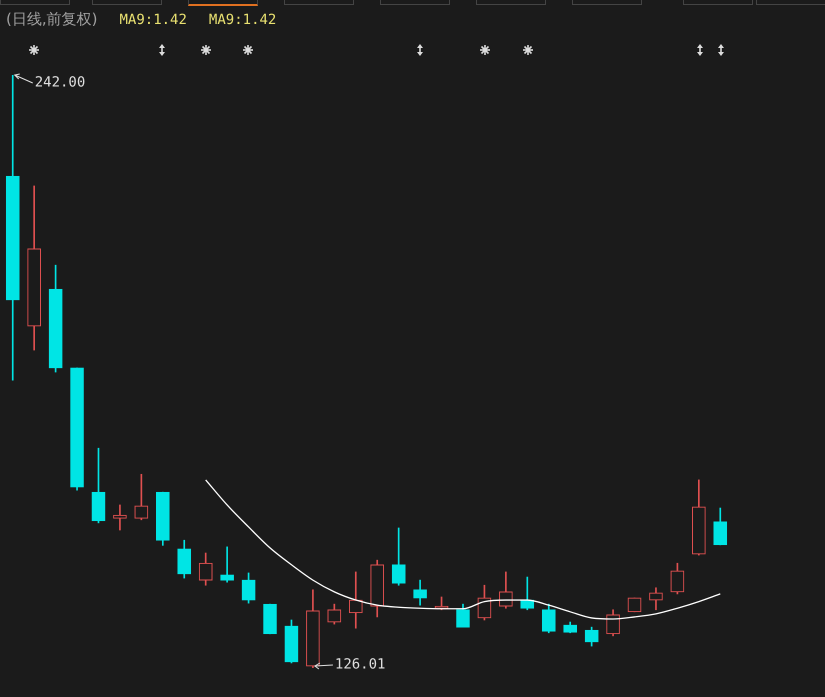  I want to click on annotation: 242.00, so click(60, 82).